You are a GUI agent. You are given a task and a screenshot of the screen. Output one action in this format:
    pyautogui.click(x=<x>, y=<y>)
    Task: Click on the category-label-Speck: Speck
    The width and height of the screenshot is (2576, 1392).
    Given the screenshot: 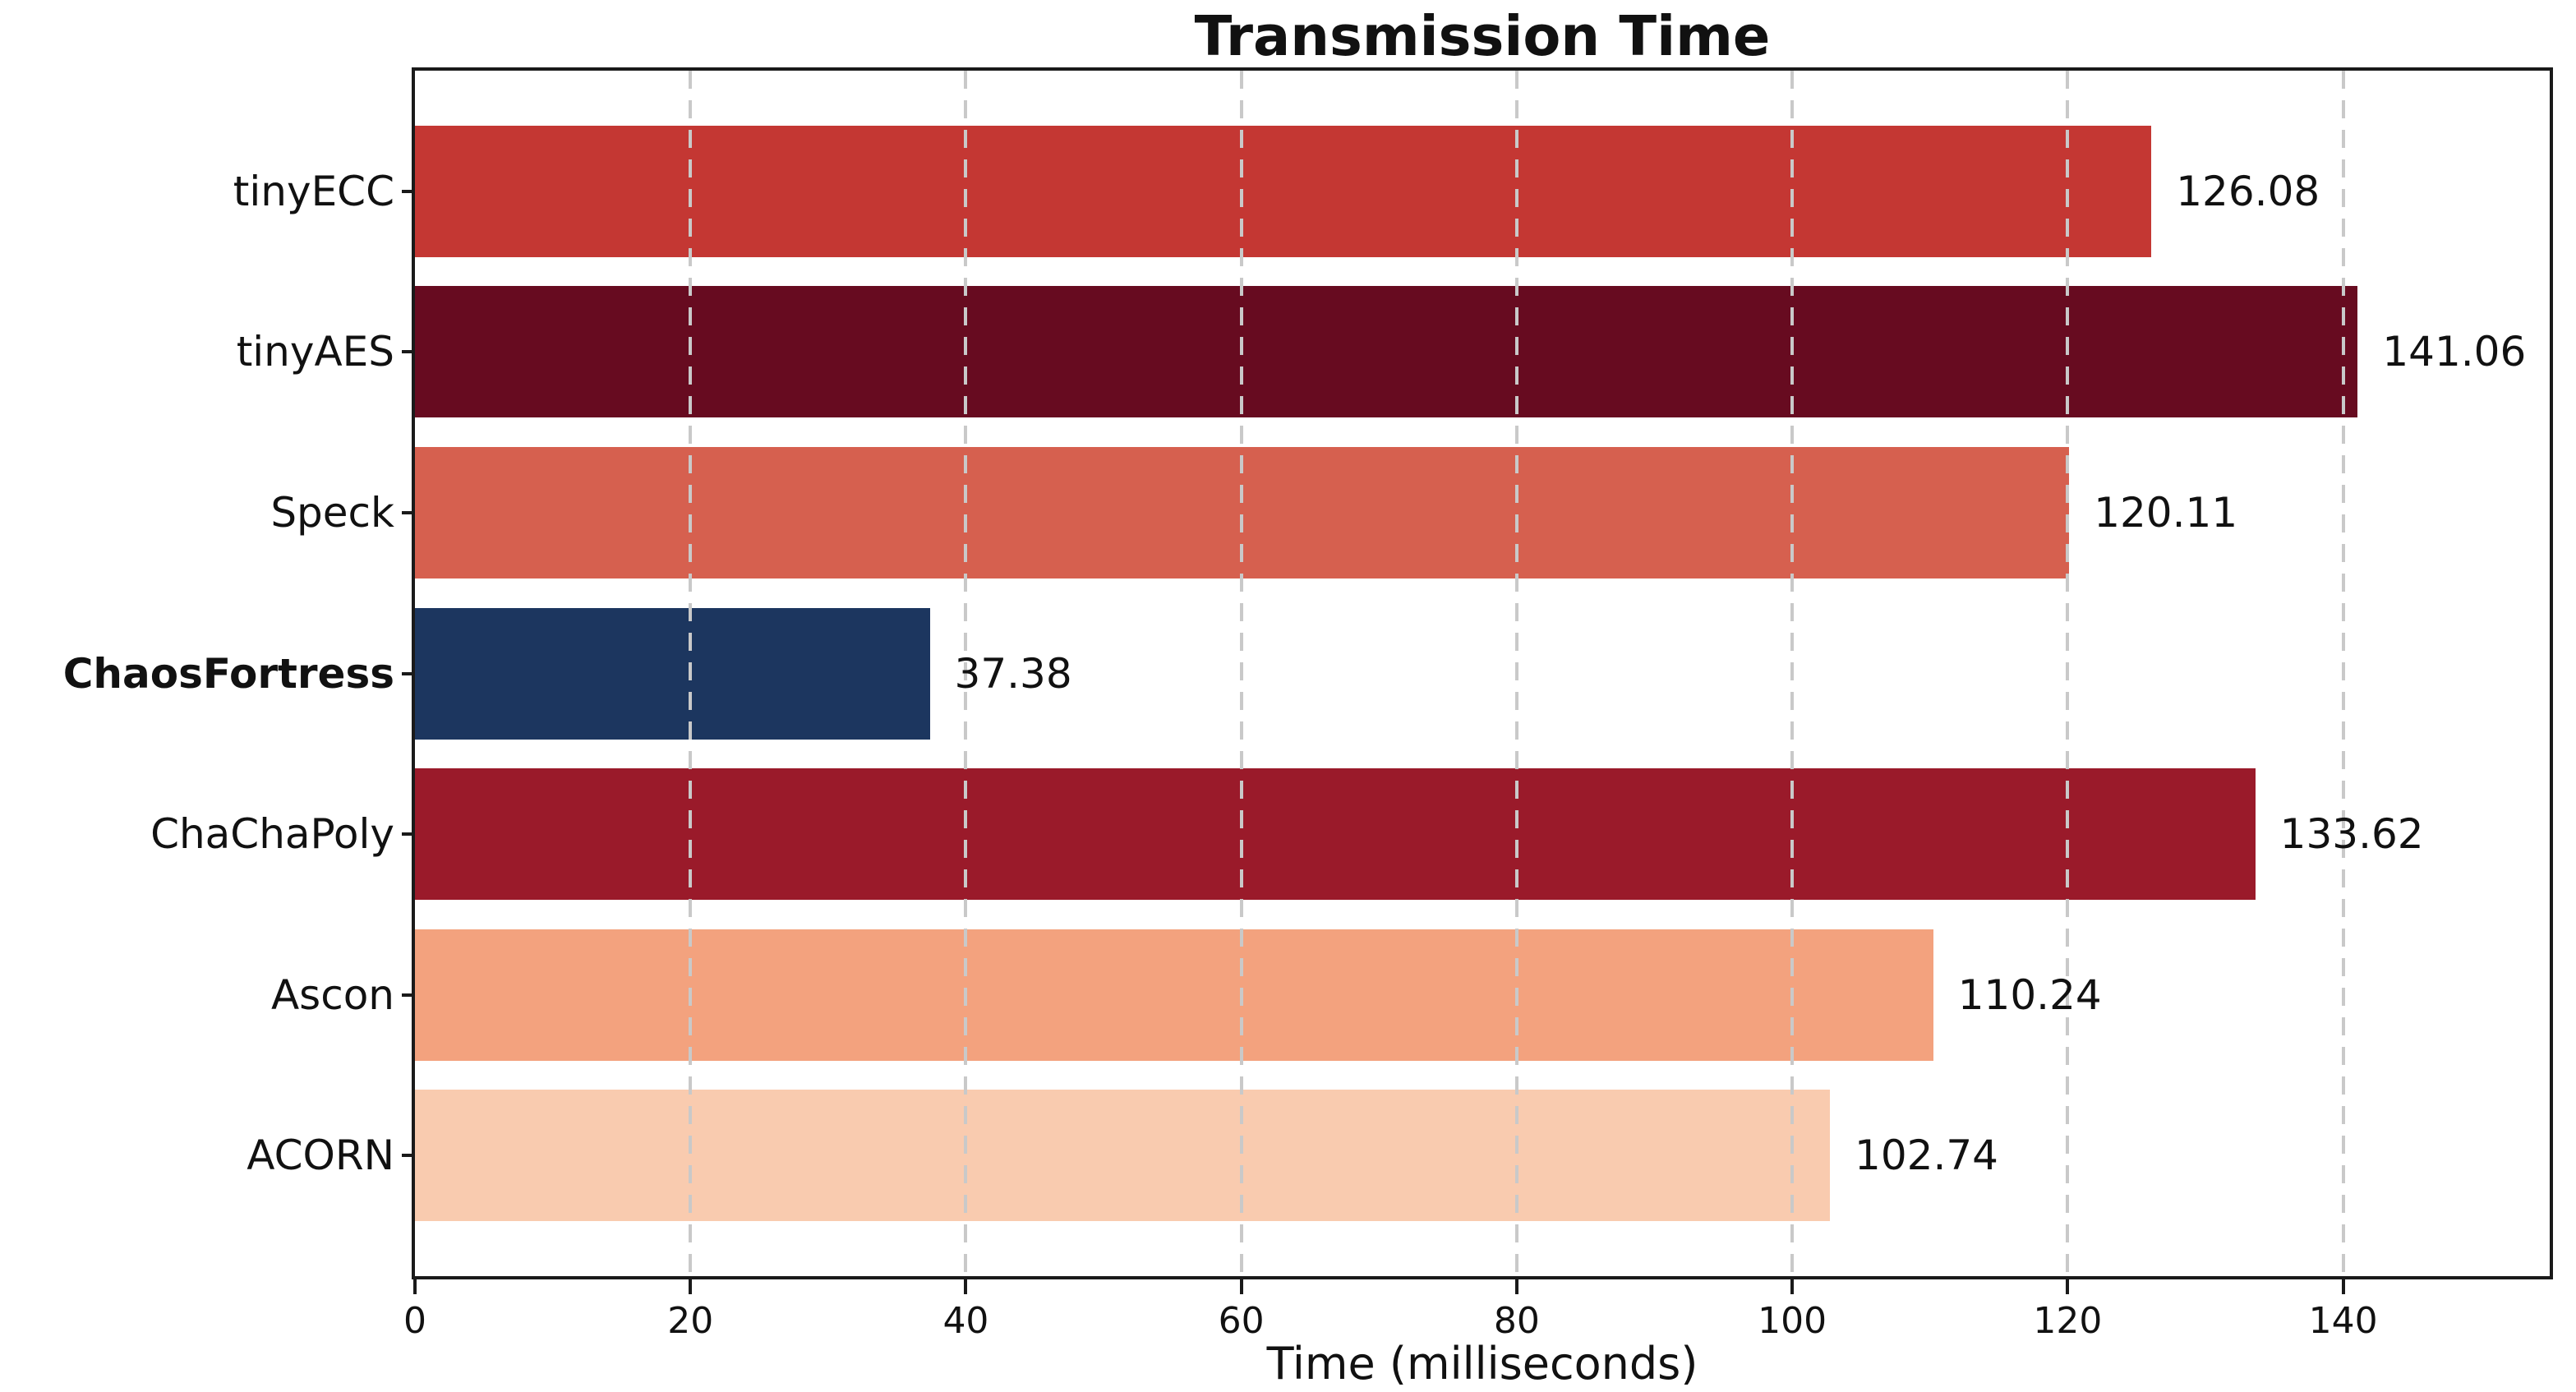 What is the action you would take?
    pyautogui.click(x=332, y=513)
    